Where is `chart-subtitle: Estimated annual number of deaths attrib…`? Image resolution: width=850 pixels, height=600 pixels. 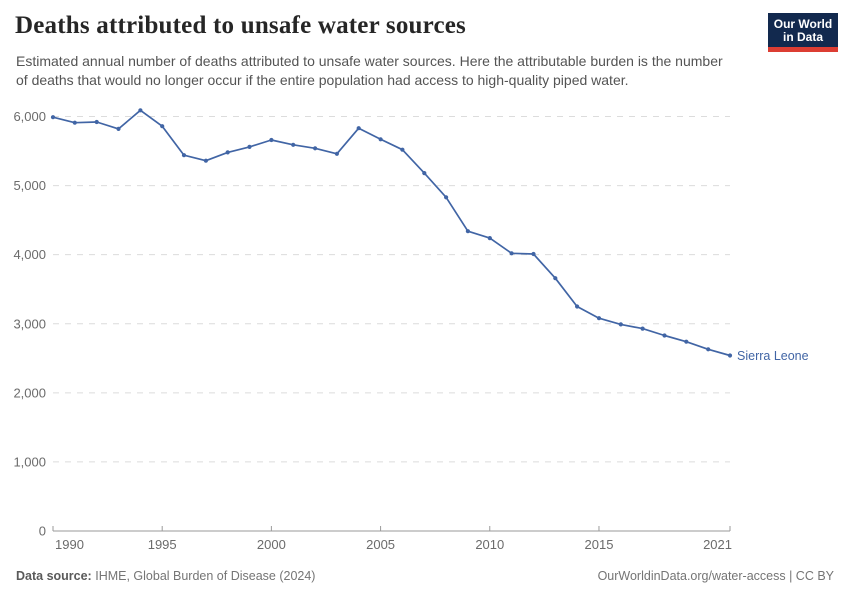 chart-subtitle: Estimated annual number of deaths attrib… is located at coordinates (369, 70).